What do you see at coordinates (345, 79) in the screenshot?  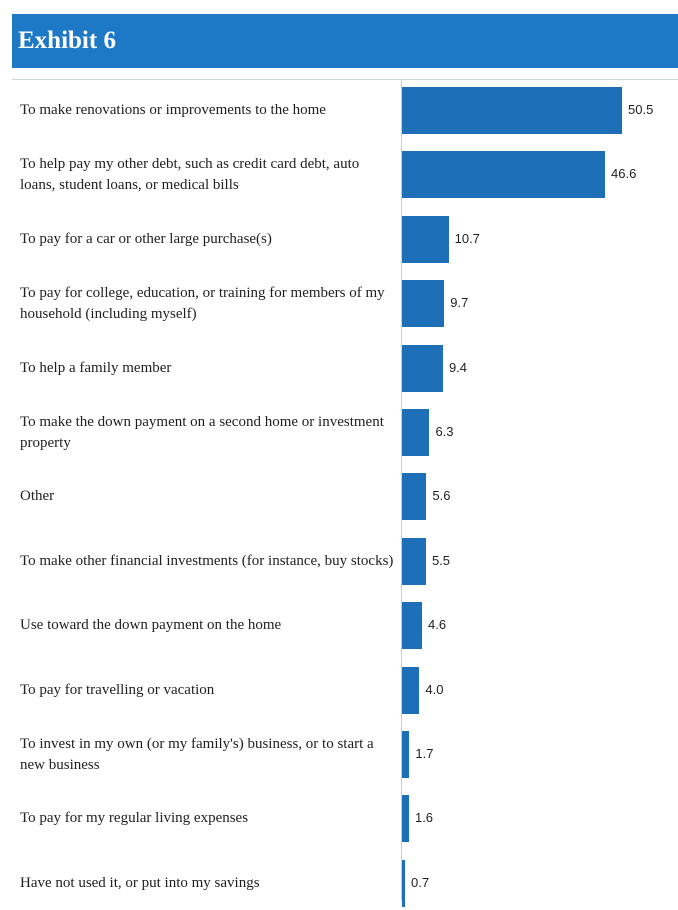 I see `header-divider` at bounding box center [345, 79].